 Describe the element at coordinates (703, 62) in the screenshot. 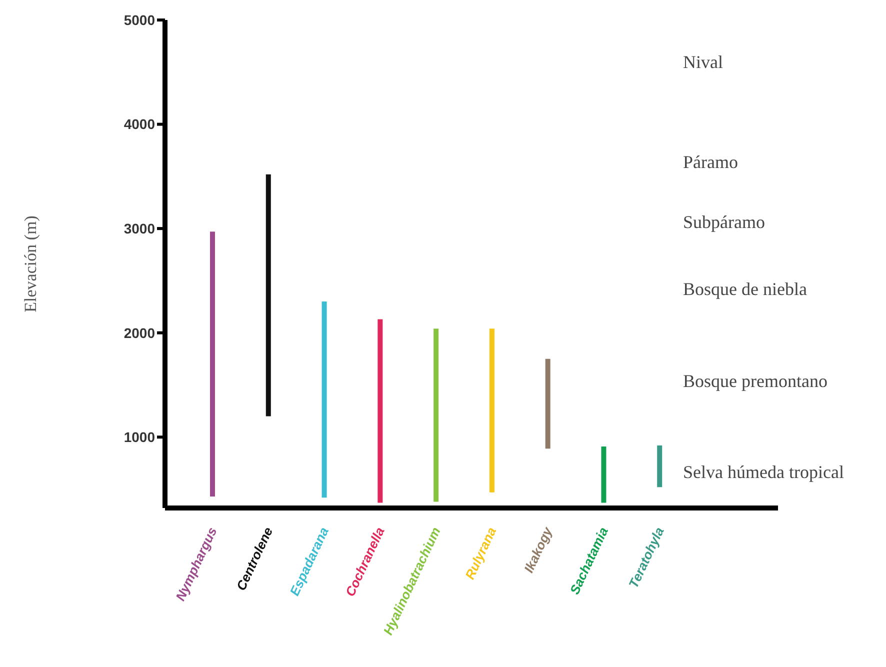

I see `text: Nival` at that location.